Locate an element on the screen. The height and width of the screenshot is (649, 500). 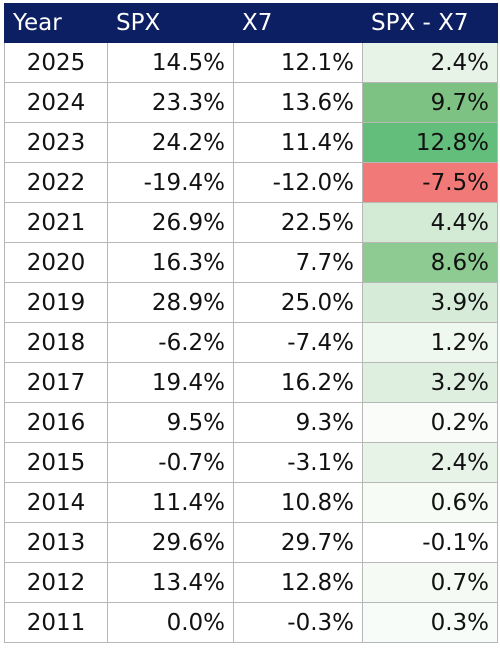
cell-x7: -12.0% is located at coordinates (298, 182).